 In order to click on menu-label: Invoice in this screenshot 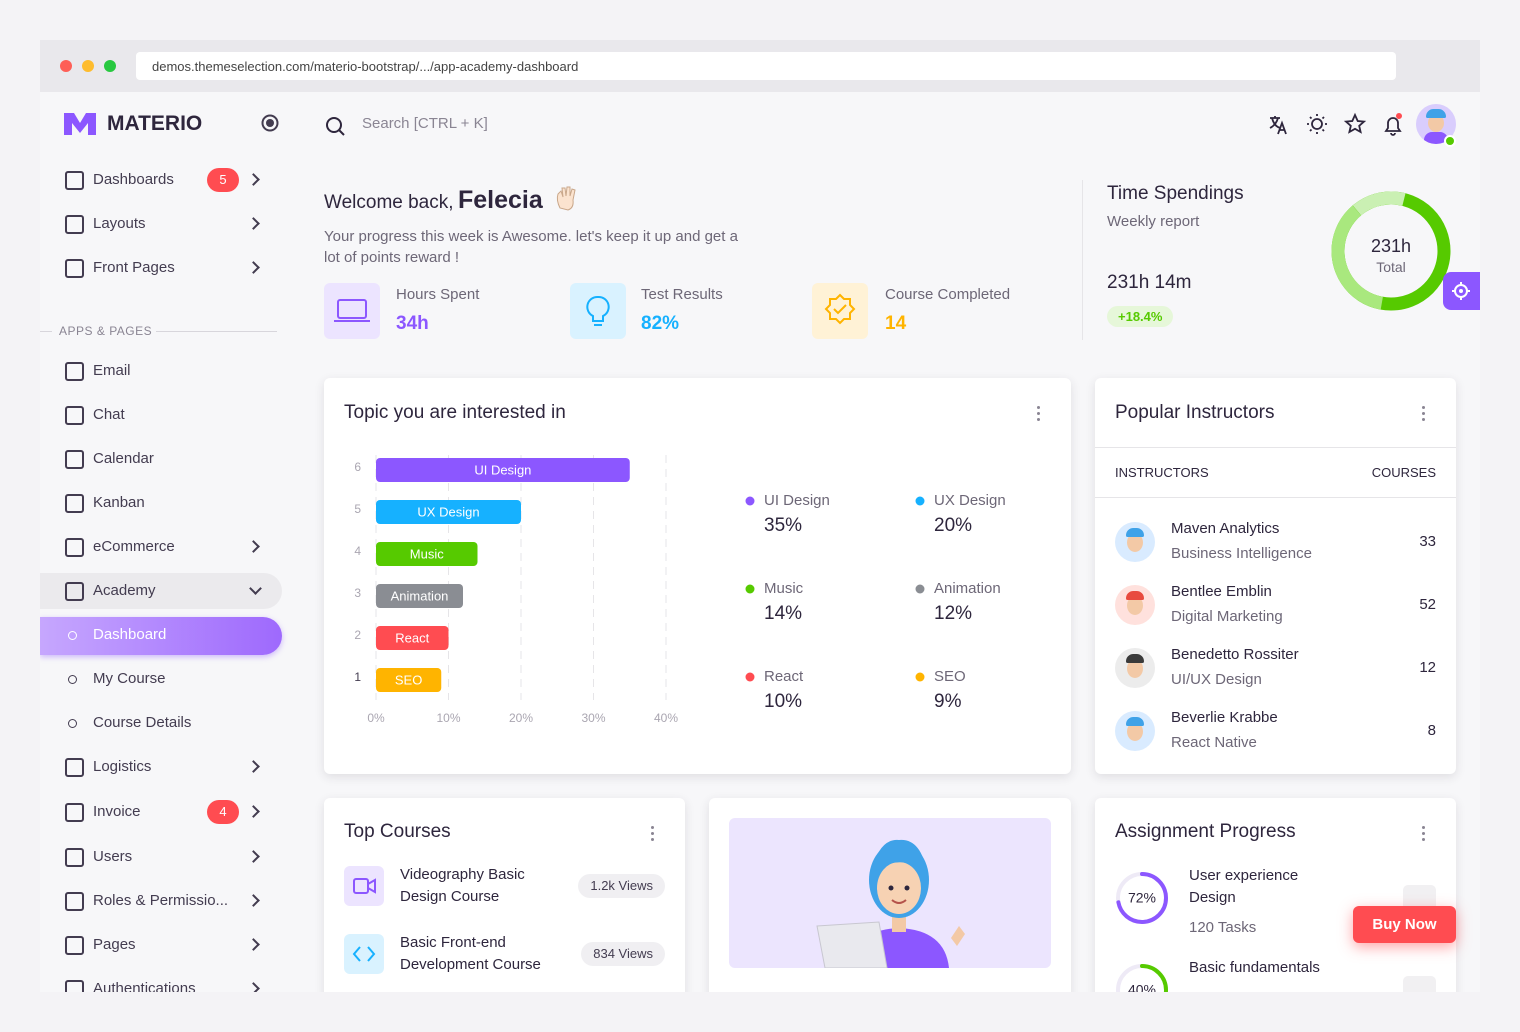, I will do `click(117, 811)`.